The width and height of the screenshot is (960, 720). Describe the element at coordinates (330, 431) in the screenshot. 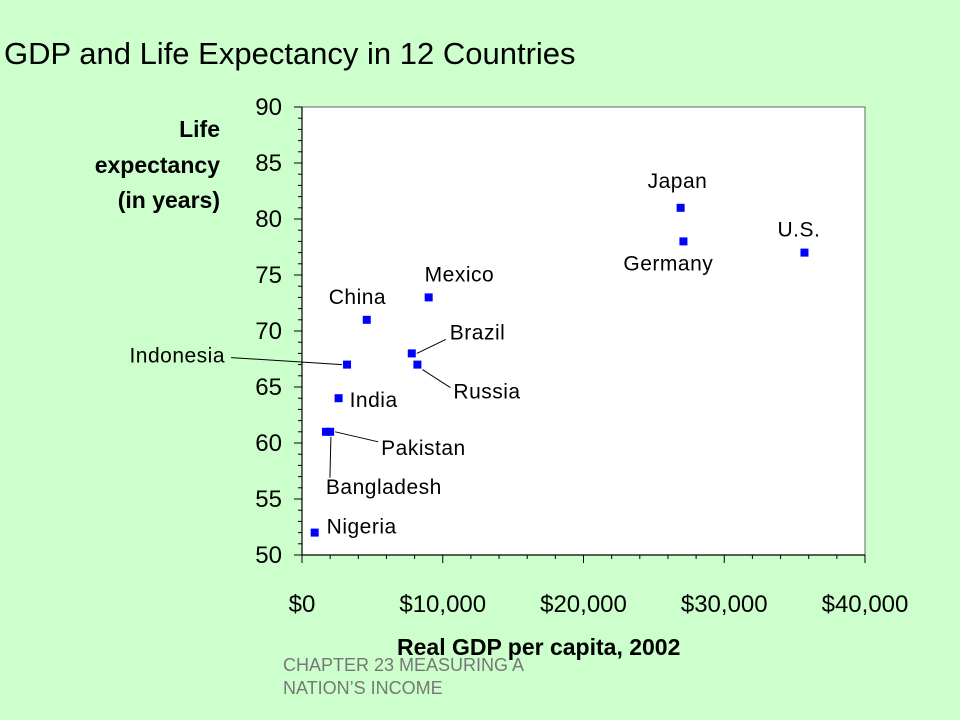

I see `point-pakistan` at that location.